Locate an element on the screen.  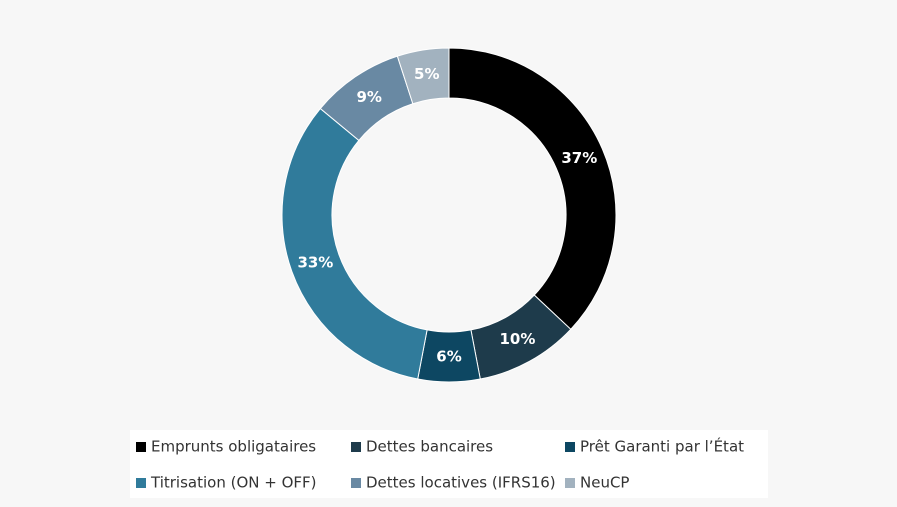
data-label: 6% is located at coordinates (448, 357).